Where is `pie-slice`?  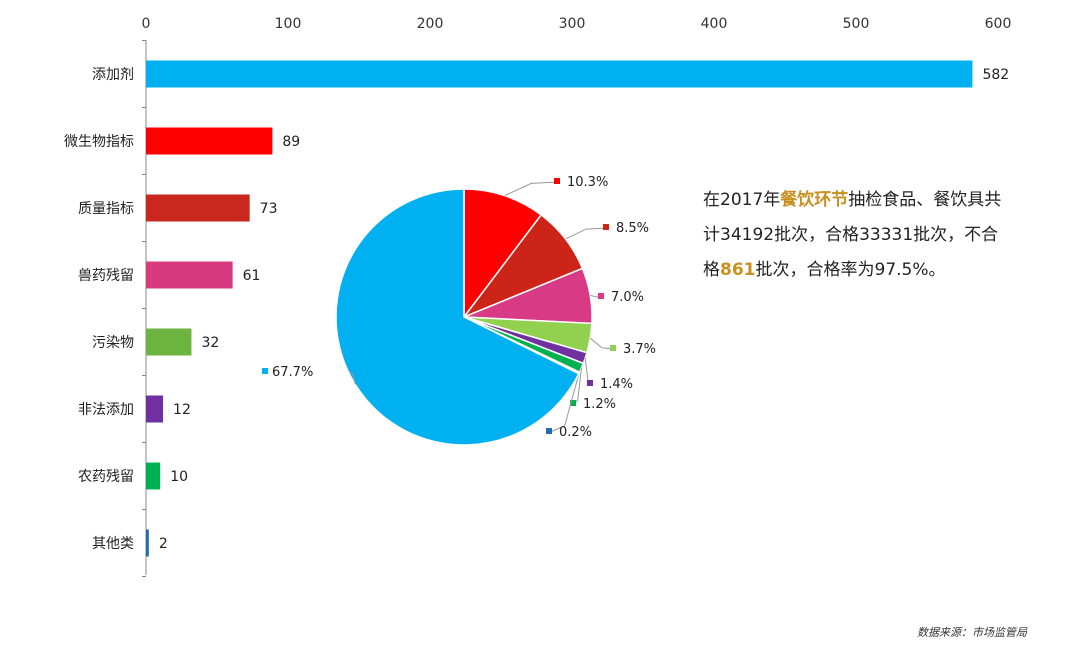 pie-slice is located at coordinates (503, 254).